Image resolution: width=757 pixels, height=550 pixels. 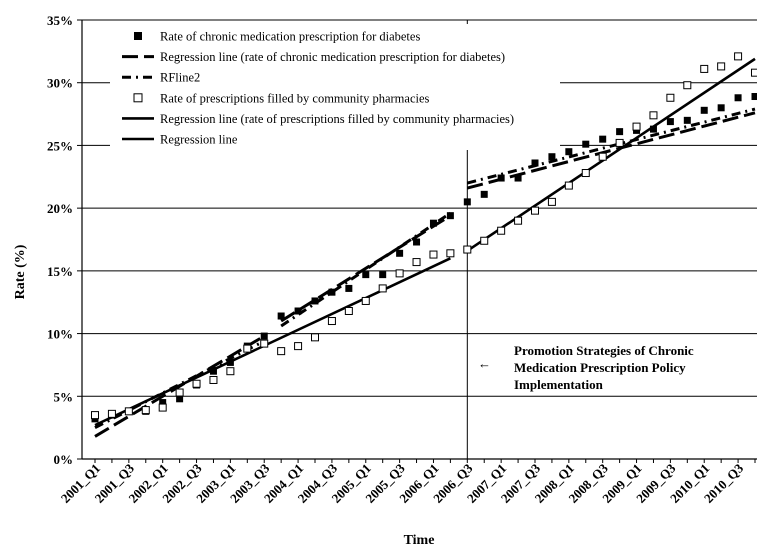 I want to click on y-tick-label: 10%, so click(x=60, y=334).